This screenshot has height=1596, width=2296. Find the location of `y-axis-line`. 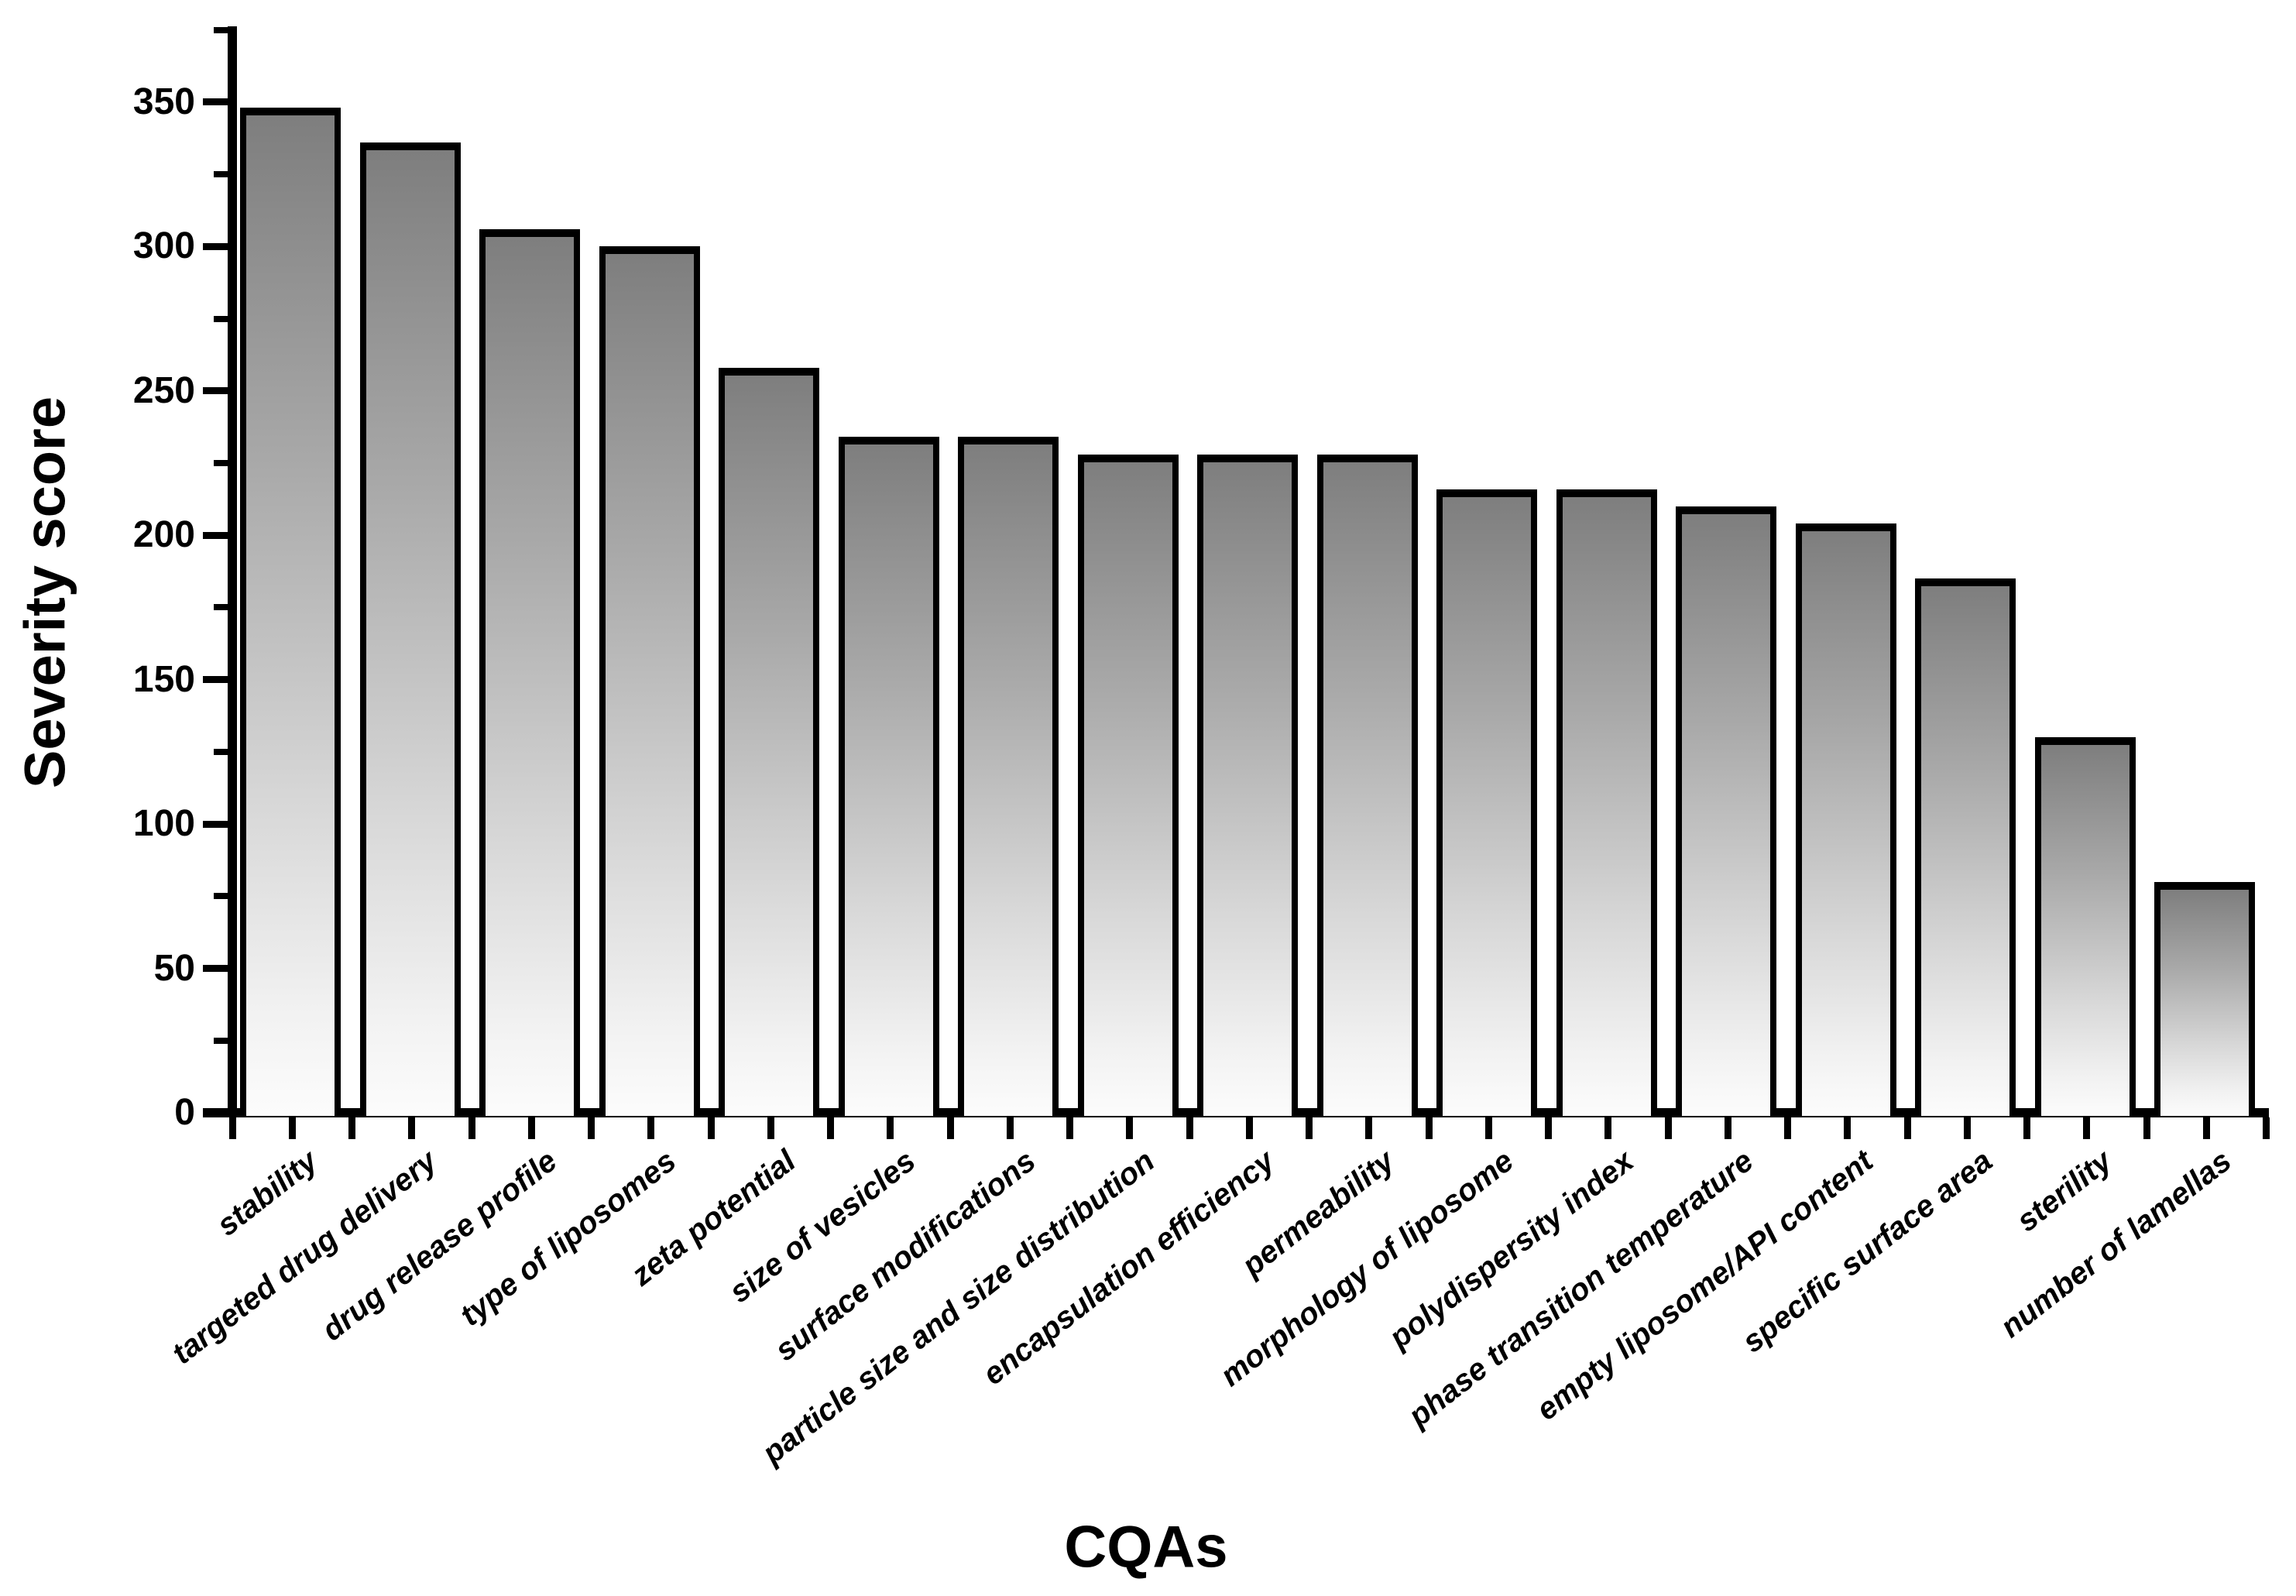

y-axis-line is located at coordinates (232, 571).